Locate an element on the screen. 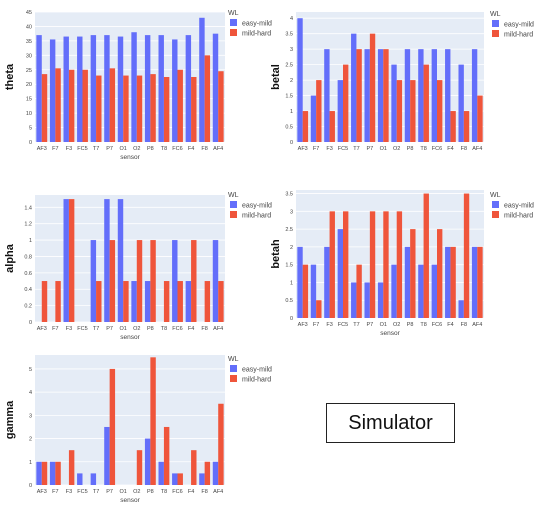 The width and height of the screenshot is (550, 506). bar-easy-mild-AF4 is located at coordinates (474, 282).